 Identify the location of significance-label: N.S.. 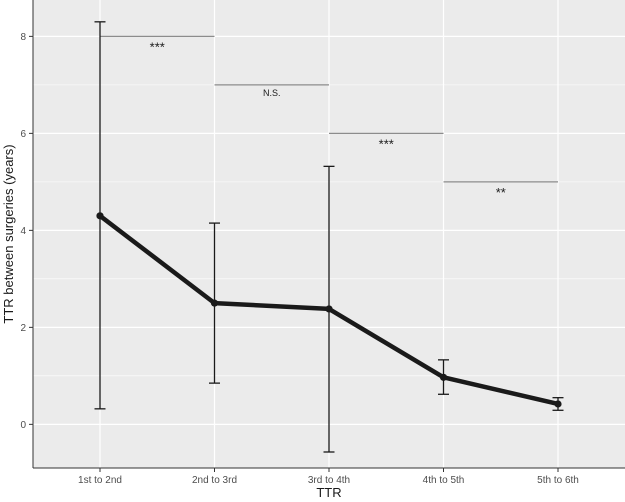
(272, 93).